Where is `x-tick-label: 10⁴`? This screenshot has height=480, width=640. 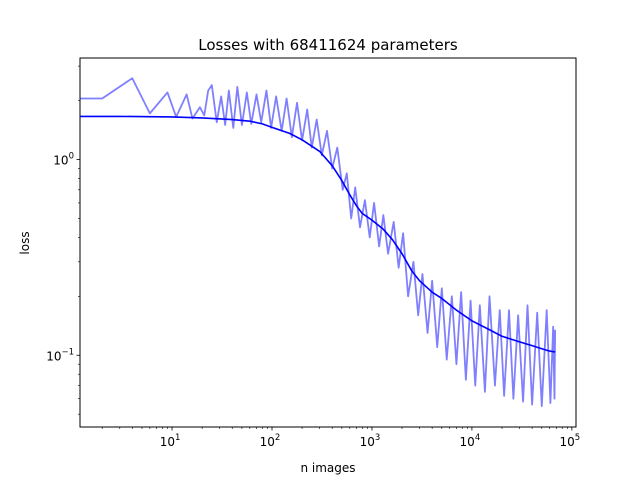
x-tick-label: 10⁴ is located at coordinates (470, 441).